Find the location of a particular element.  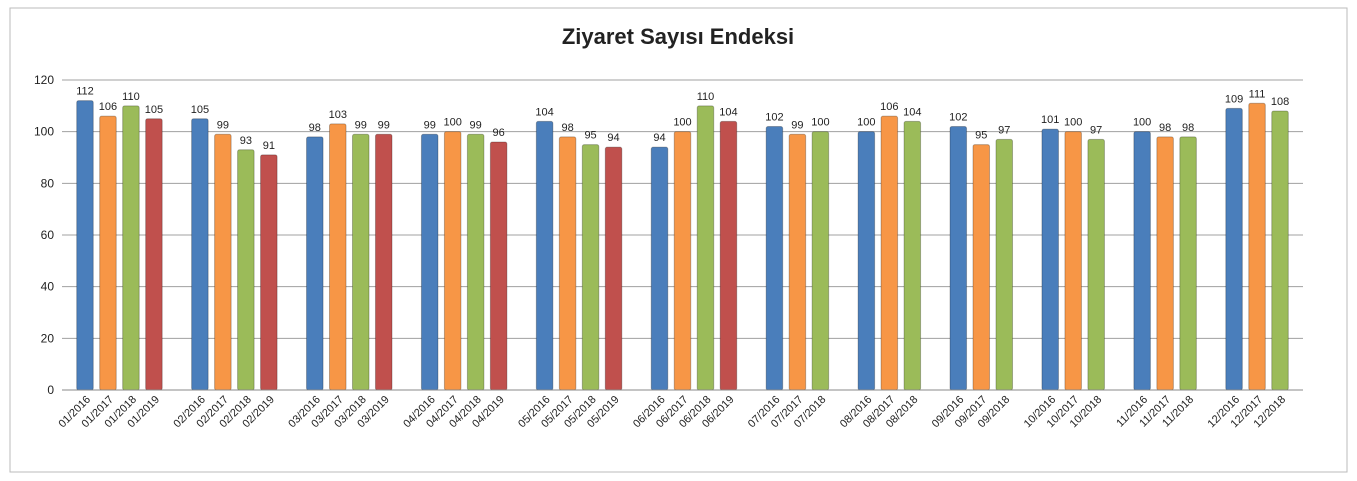

y-tick-label: 60 is located at coordinates (48, 235).